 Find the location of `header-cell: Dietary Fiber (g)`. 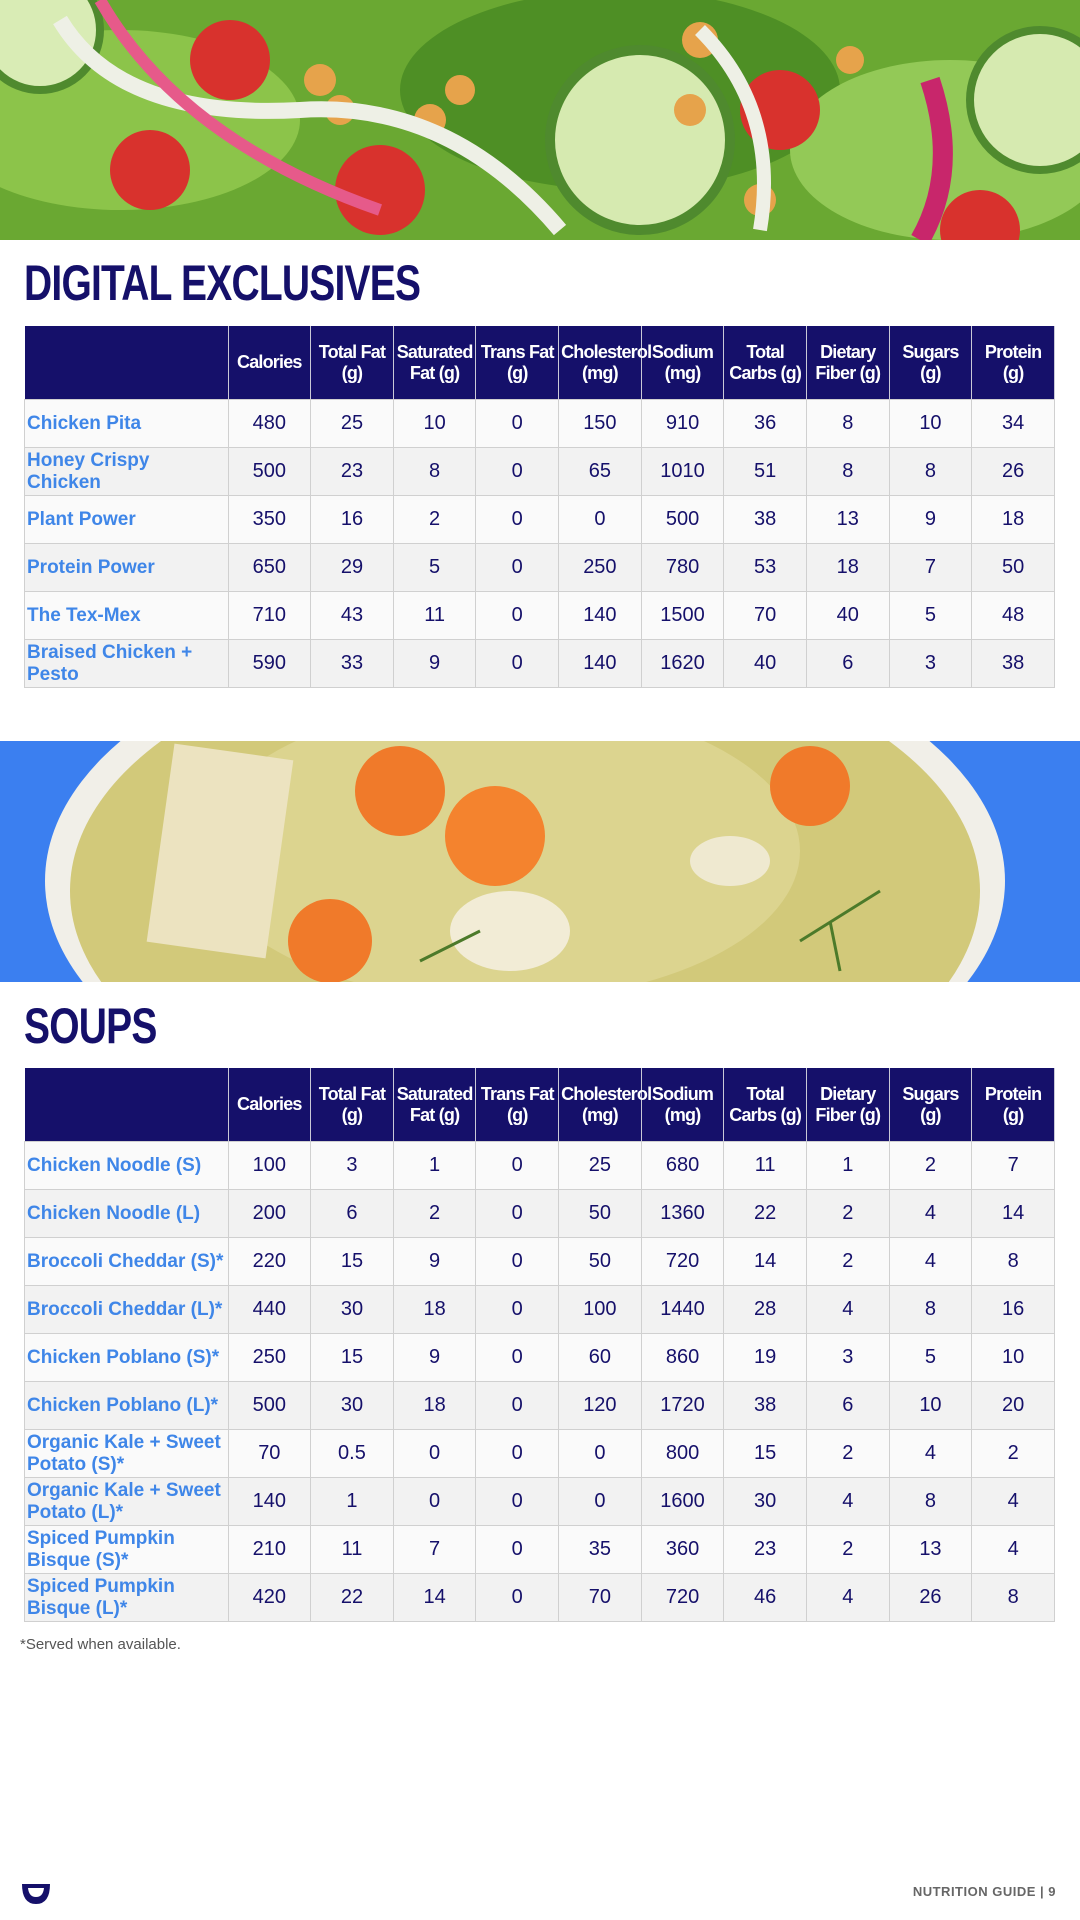

header-cell: Dietary Fiber (g) is located at coordinates (848, 1105).